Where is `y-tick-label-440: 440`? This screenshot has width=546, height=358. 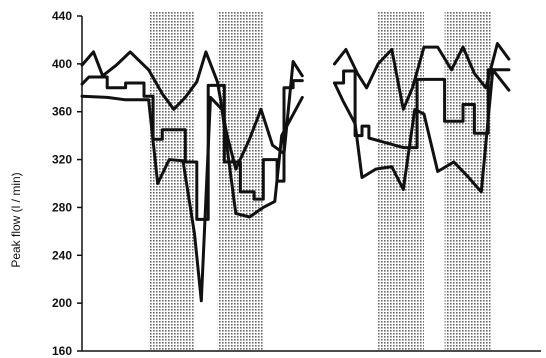 y-tick-label-440: 440 is located at coordinates (62, 16).